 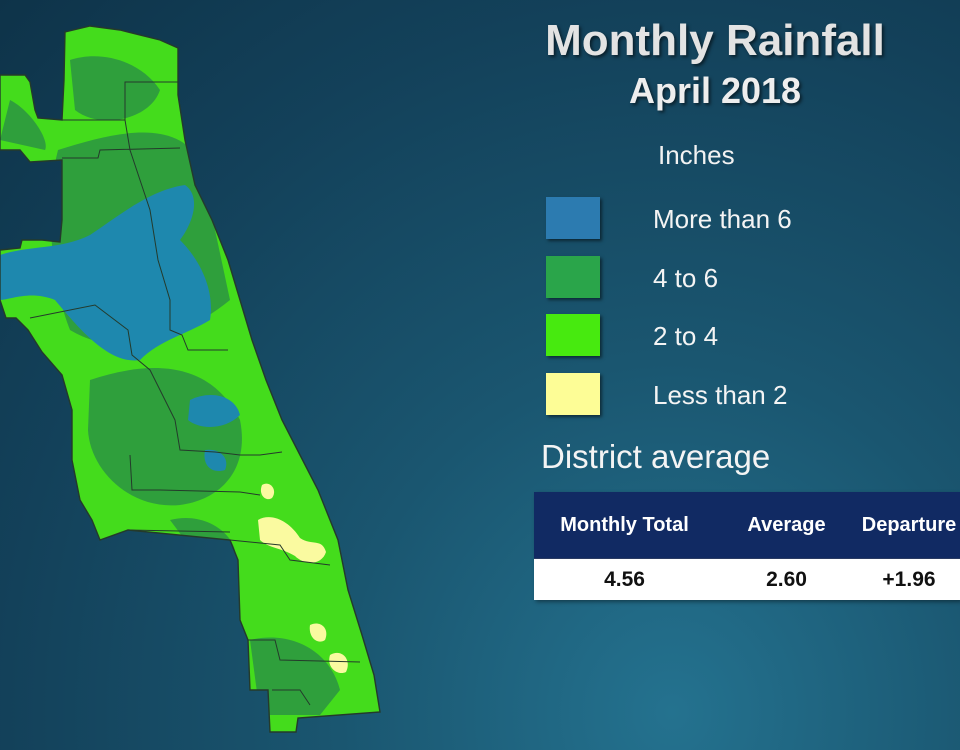 I want to click on legend-label: 4 to 6, so click(x=686, y=278).